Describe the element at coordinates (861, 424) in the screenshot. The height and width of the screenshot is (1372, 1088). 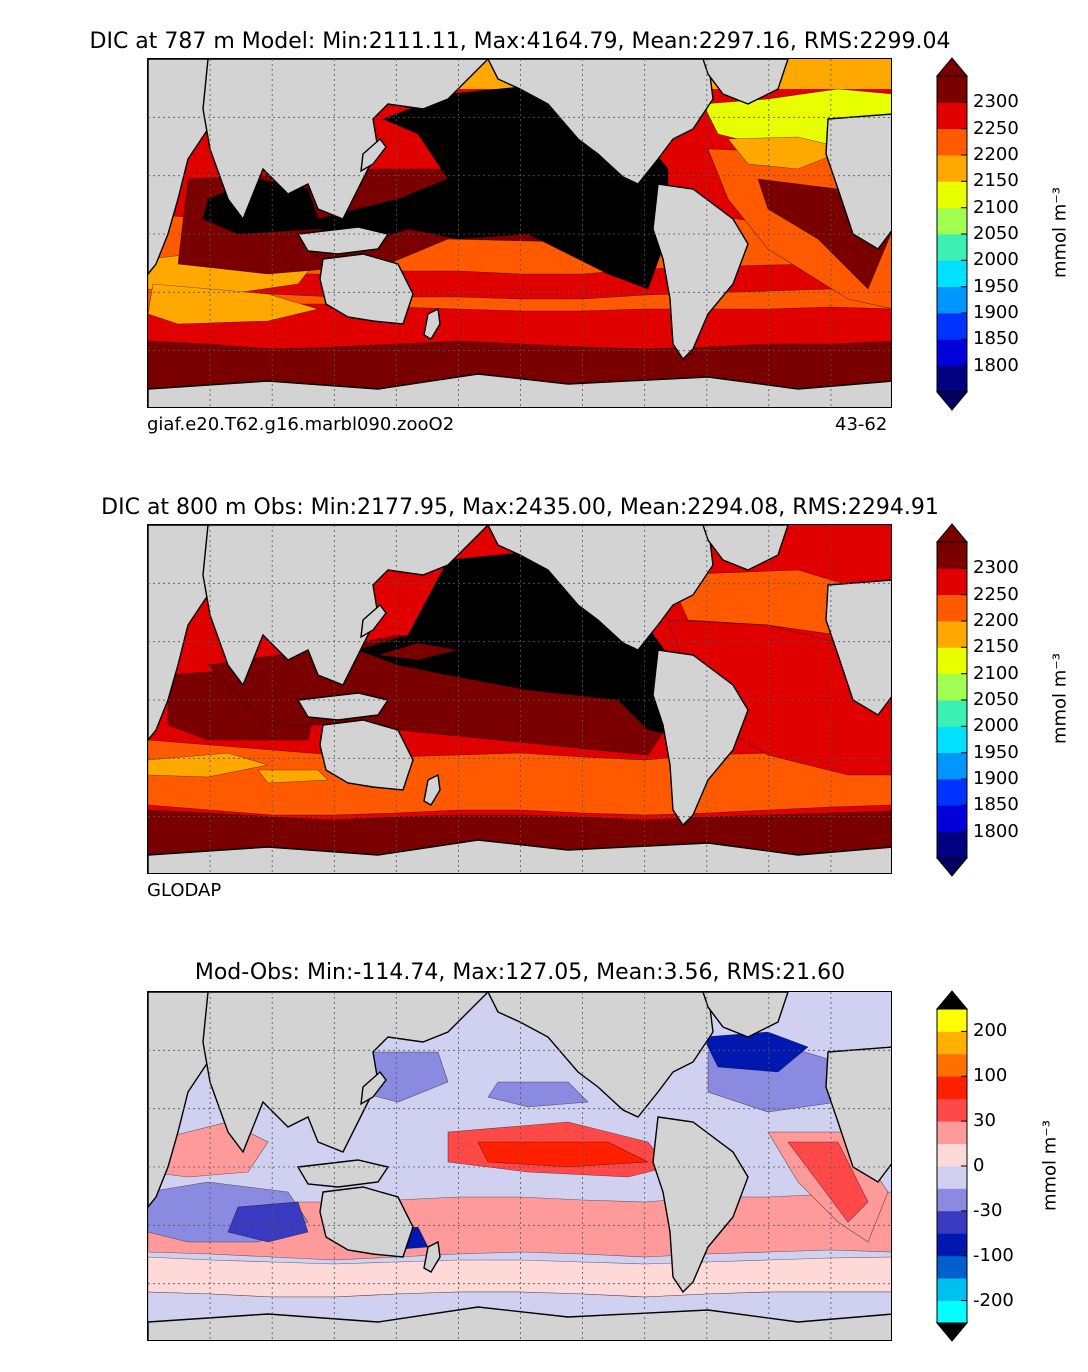
I see `panel1-years-label: 43-62` at that location.